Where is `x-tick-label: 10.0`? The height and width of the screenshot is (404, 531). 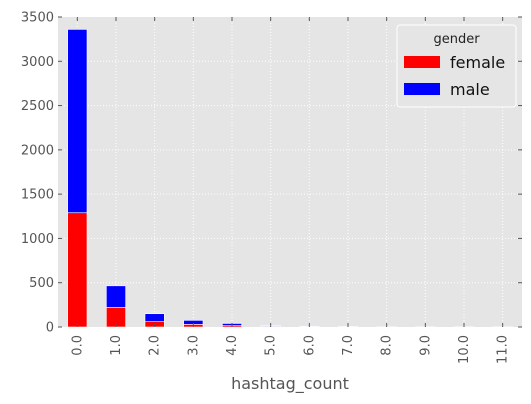
x-tick-label: 10.0 is located at coordinates (464, 349).